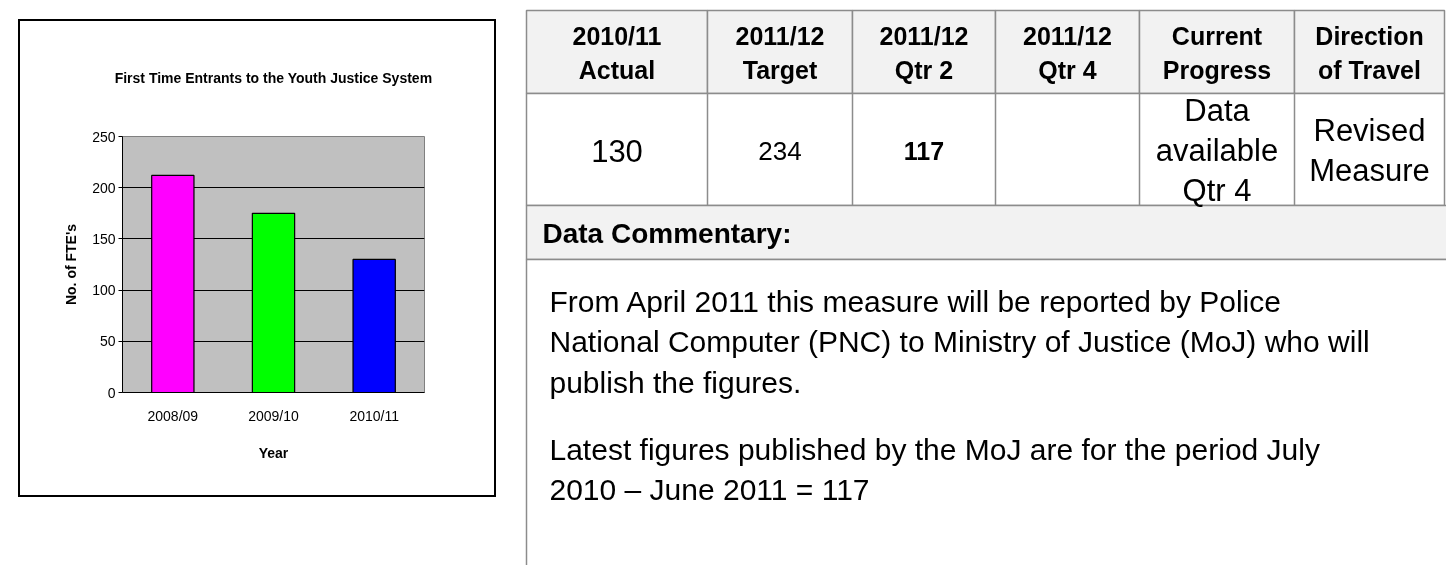 This screenshot has height=565, width=1448. Describe the element at coordinates (374, 415) in the screenshot. I see `x-tick-label: 2010/11` at that location.